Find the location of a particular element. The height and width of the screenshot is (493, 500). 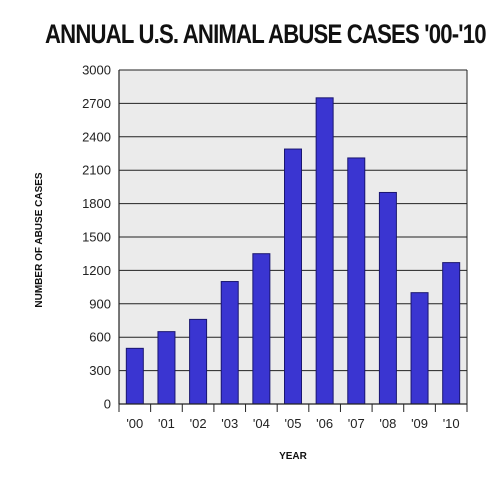

x-tick-label: '01 is located at coordinates (166, 423).